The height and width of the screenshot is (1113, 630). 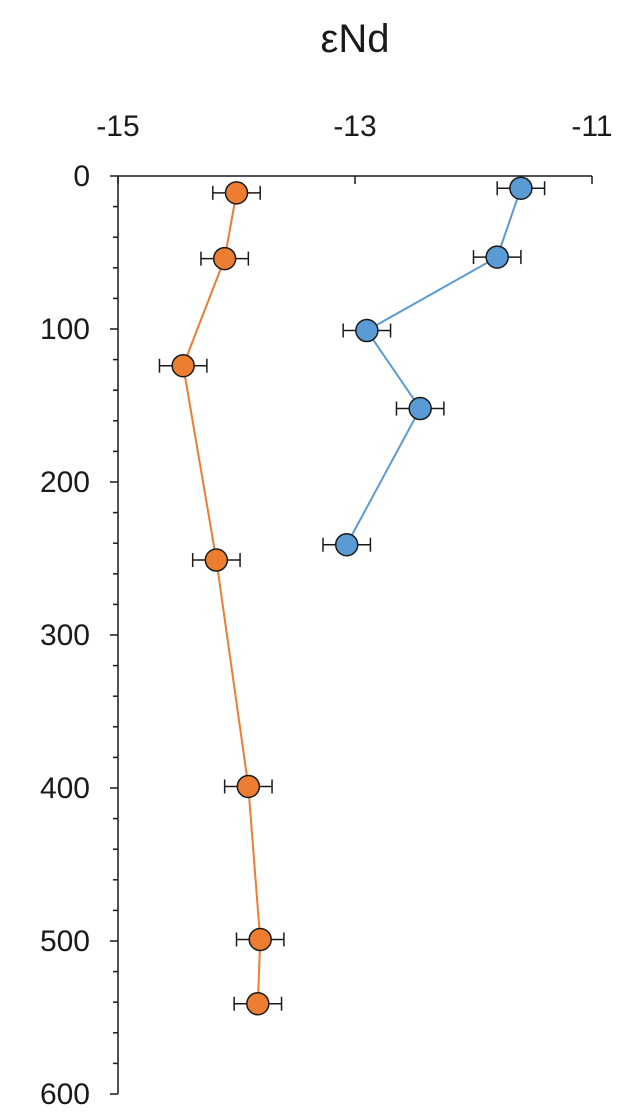 What do you see at coordinates (355, 39) in the screenshot?
I see `chart-title: εNd` at bounding box center [355, 39].